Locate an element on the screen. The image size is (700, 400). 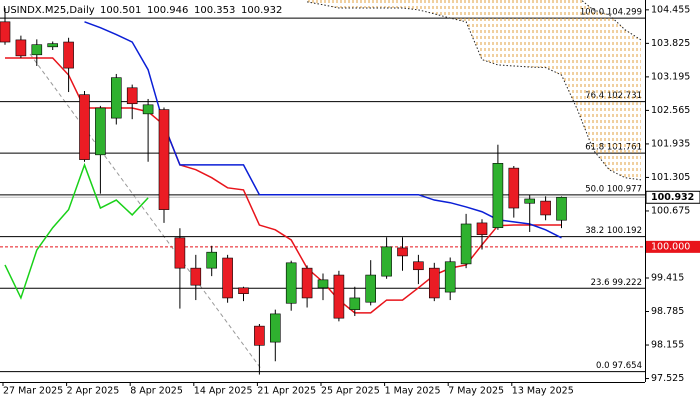
x-tick-label: 21 Apr 2025 is located at coordinates (286, 391).